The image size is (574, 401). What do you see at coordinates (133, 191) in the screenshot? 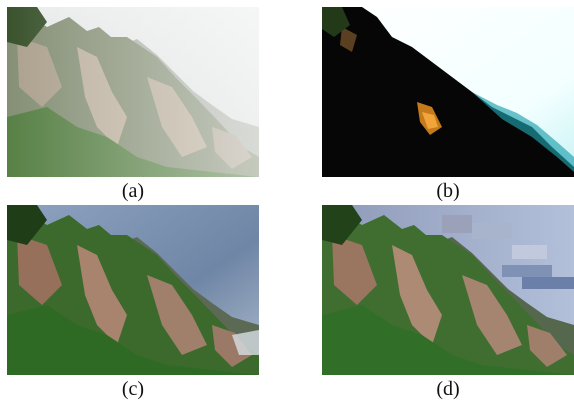
I see `caption-a: (a)` at bounding box center [133, 191].